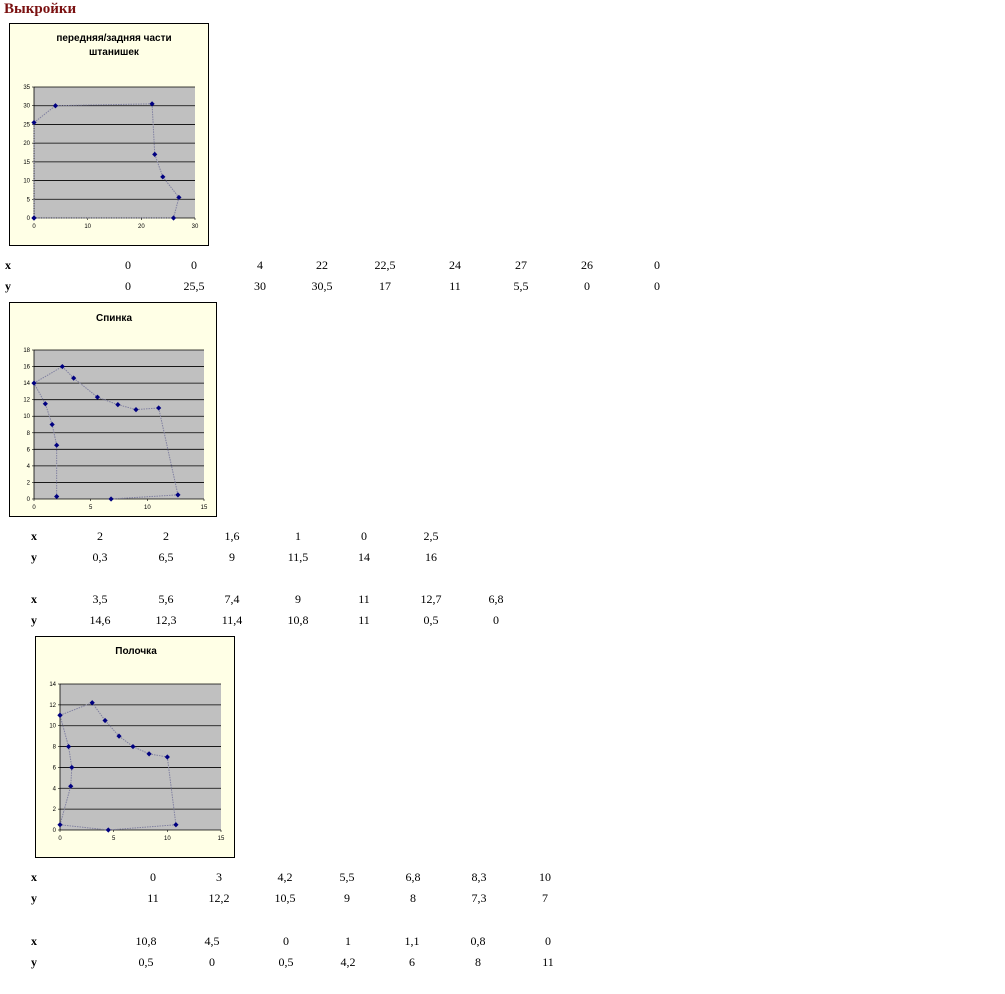 This screenshot has height=994, width=1005. Describe the element at coordinates (347, 898) in the screenshot. I see `y-value-cell: 9` at that location.